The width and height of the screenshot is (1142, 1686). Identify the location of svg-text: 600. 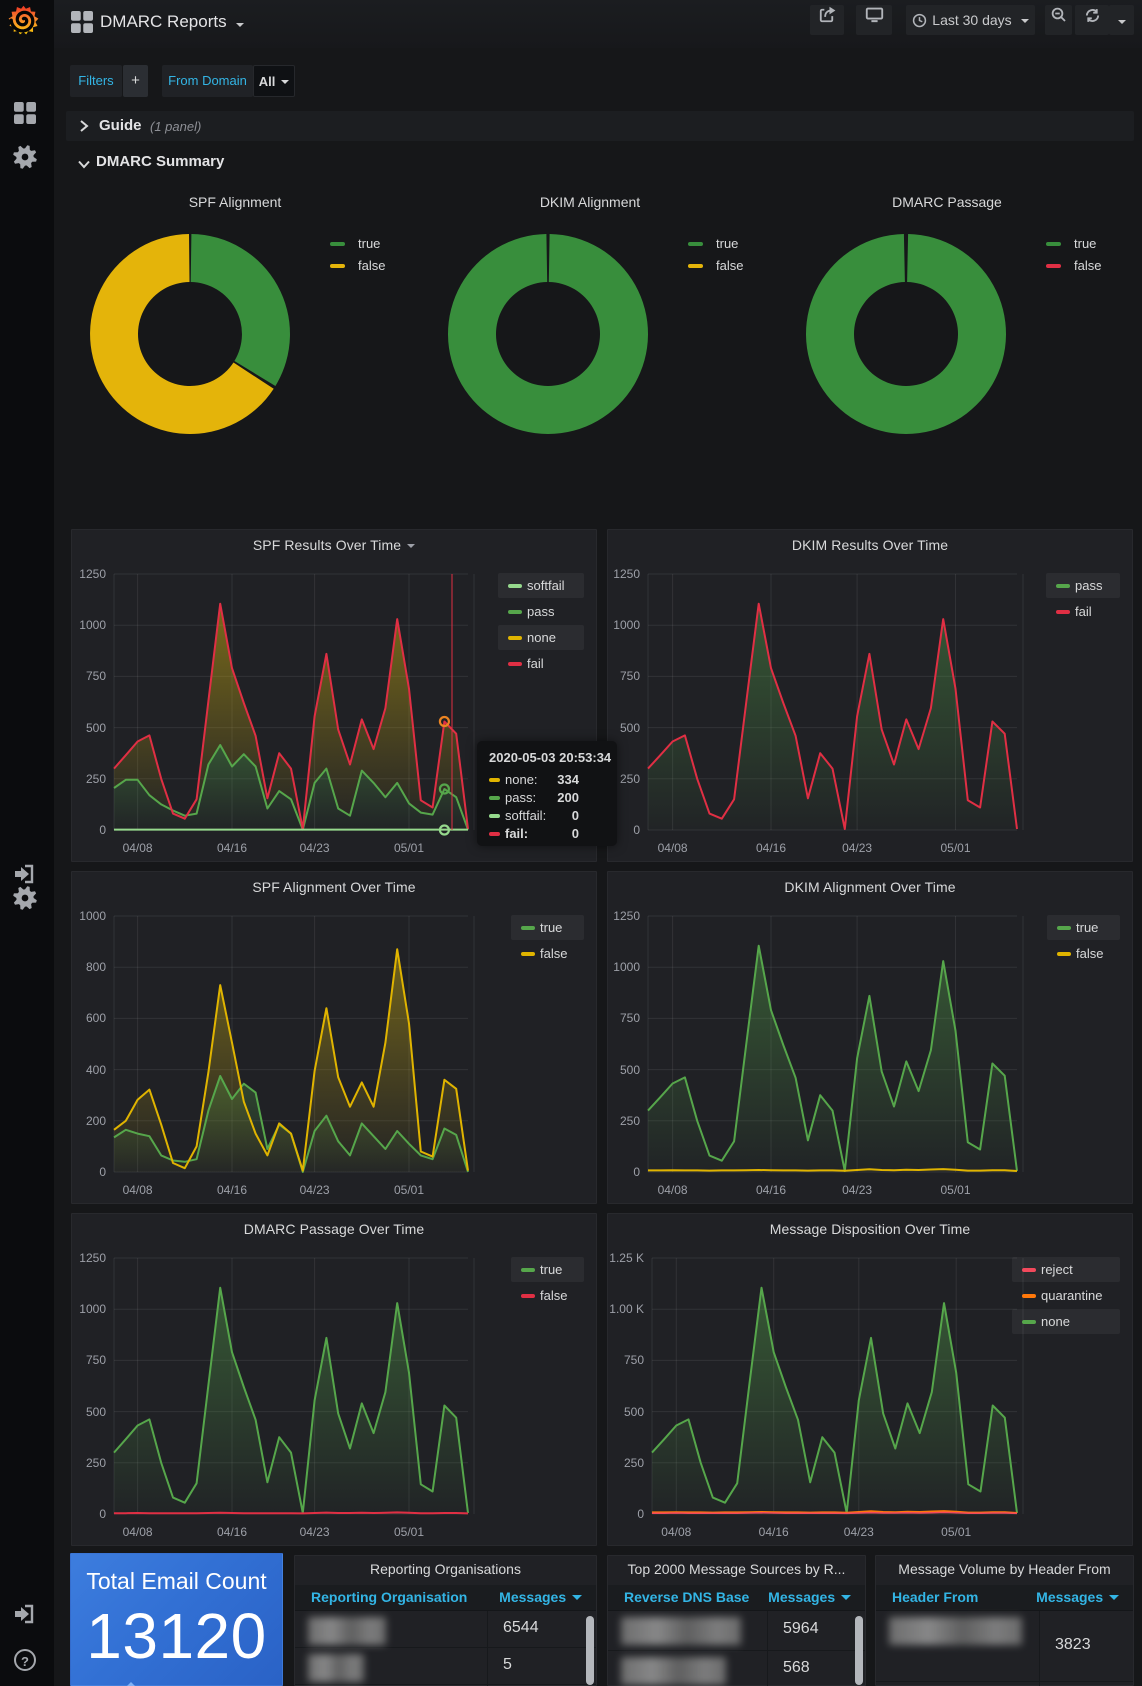
(96, 1018).